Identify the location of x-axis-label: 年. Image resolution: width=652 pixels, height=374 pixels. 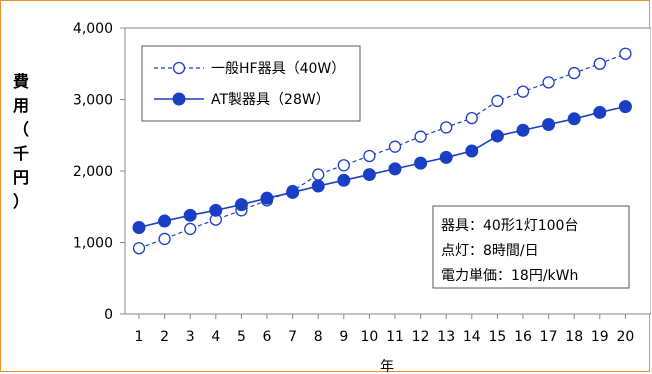
(387, 366).